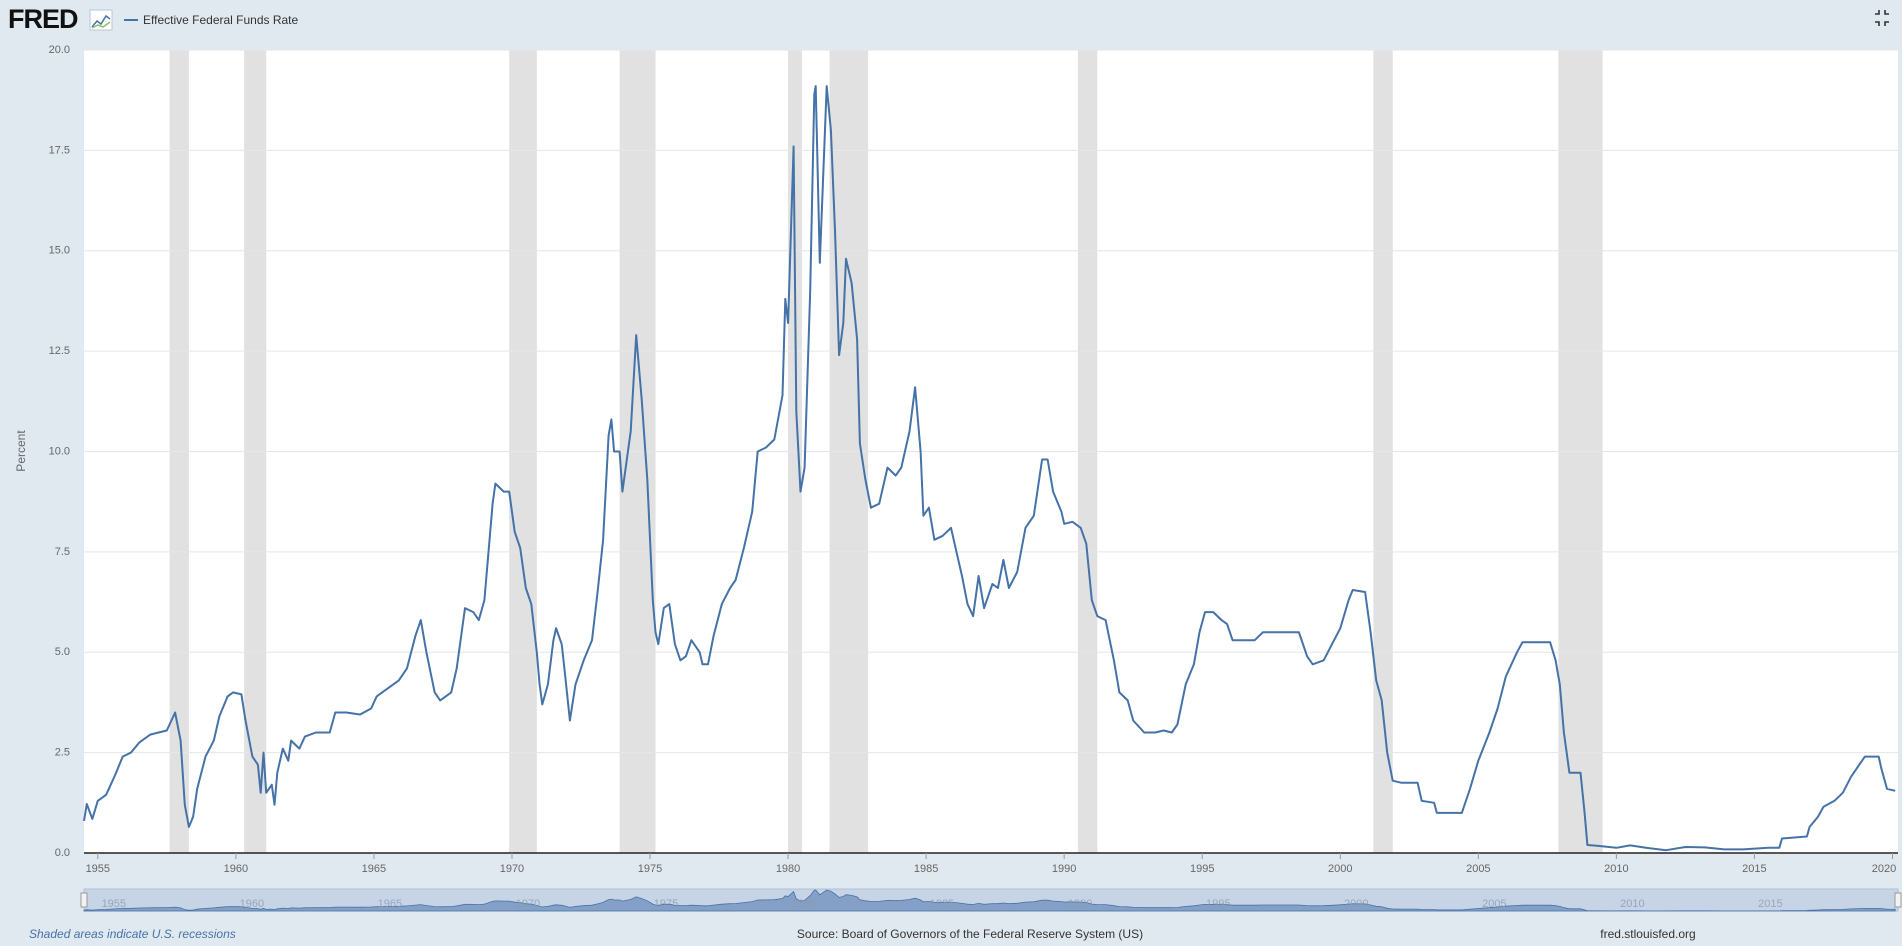  I want to click on navigator-label: 2005, so click(1494, 904).